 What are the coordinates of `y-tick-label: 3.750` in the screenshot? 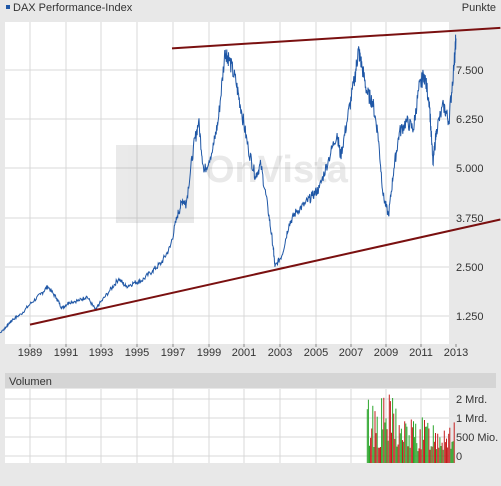 It's located at (470, 219).